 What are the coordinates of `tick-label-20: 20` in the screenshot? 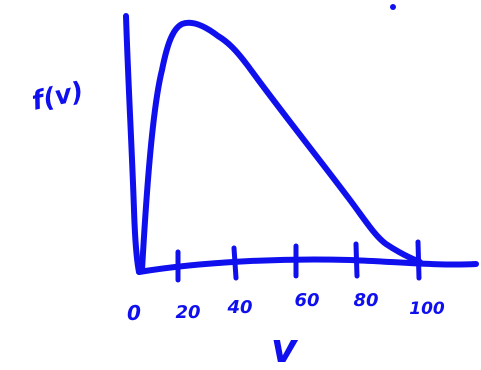 It's located at (187, 312).